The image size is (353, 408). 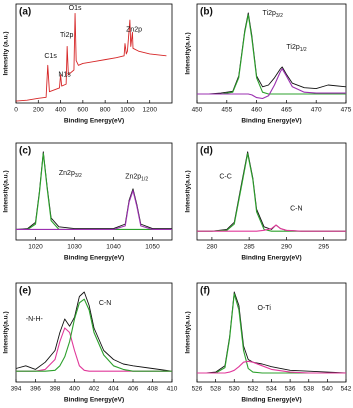 What do you see at coordinates (35, 247) in the screenshot?
I see `x-tick-label: 1020` at bounding box center [35, 247].